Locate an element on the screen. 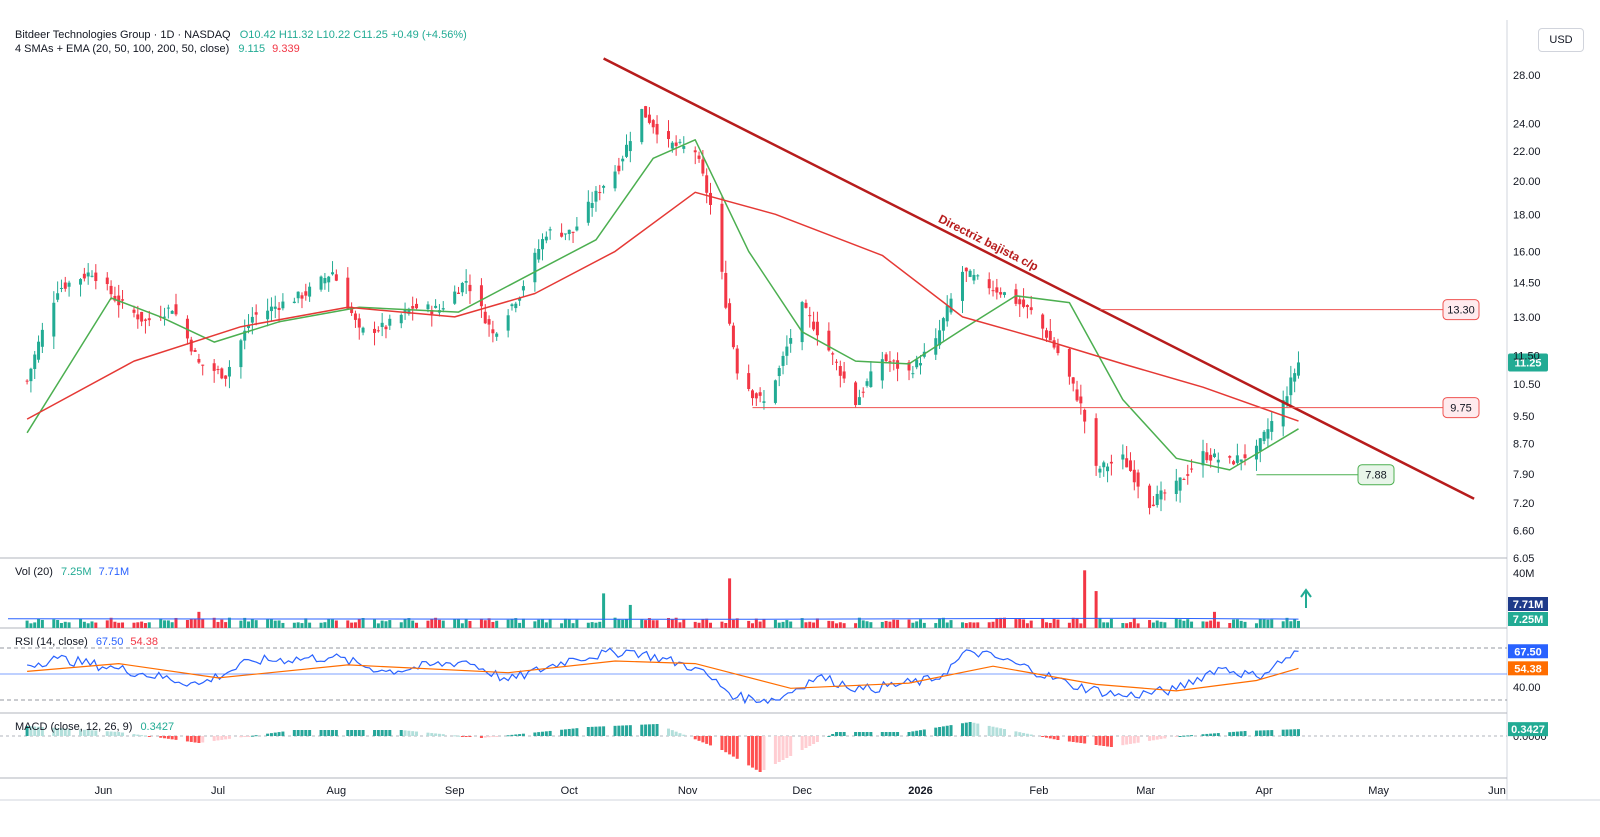 This screenshot has width=1600, height=837. price-axis-label: 22.00 is located at coordinates (1527, 152).